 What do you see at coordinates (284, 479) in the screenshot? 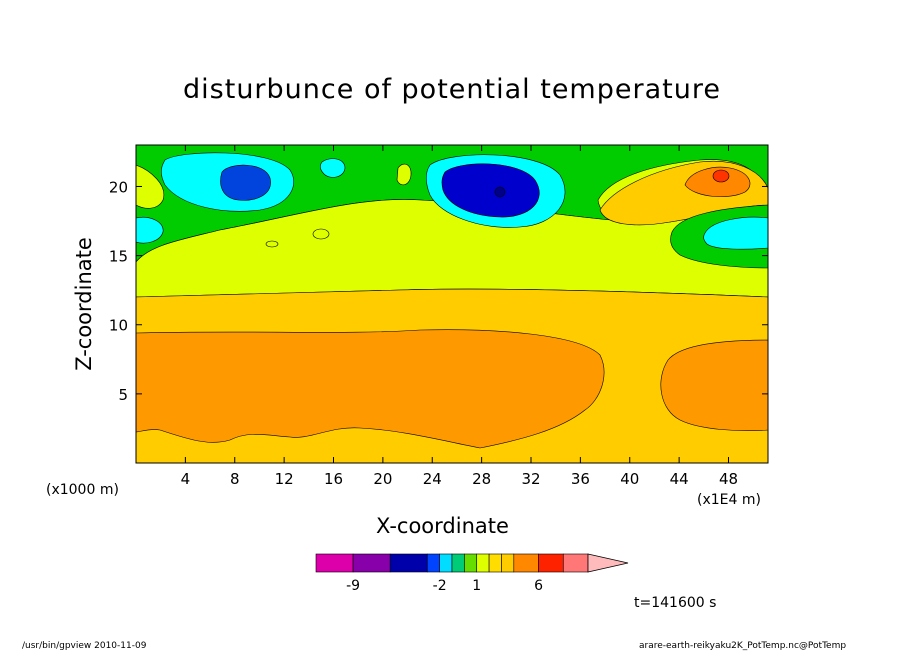
I see `x-tick-label: 12` at bounding box center [284, 479].